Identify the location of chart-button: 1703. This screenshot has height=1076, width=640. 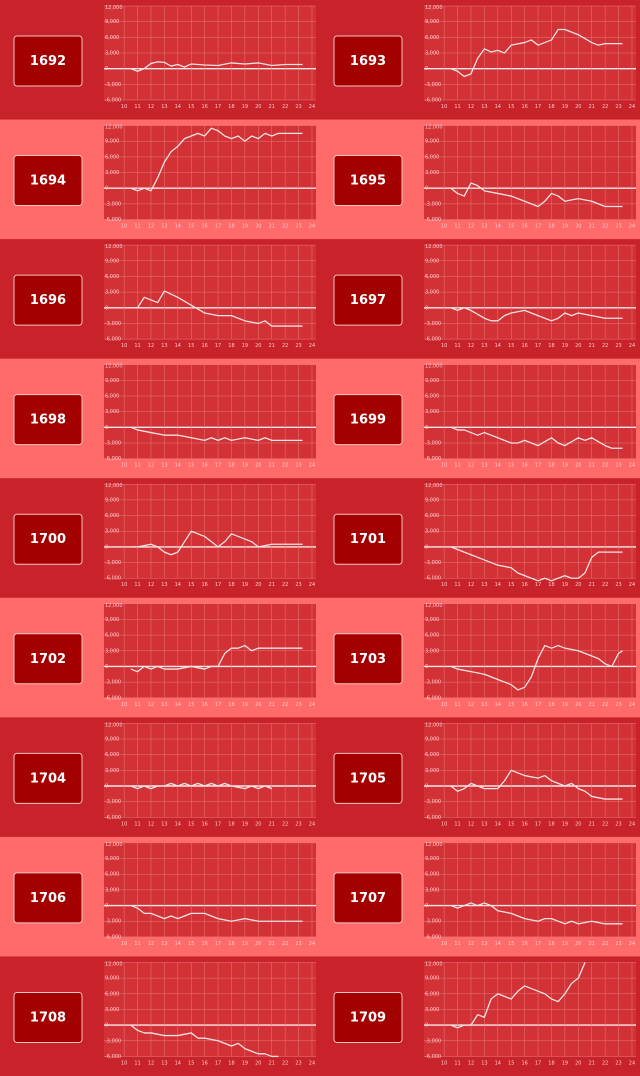
(368, 659).